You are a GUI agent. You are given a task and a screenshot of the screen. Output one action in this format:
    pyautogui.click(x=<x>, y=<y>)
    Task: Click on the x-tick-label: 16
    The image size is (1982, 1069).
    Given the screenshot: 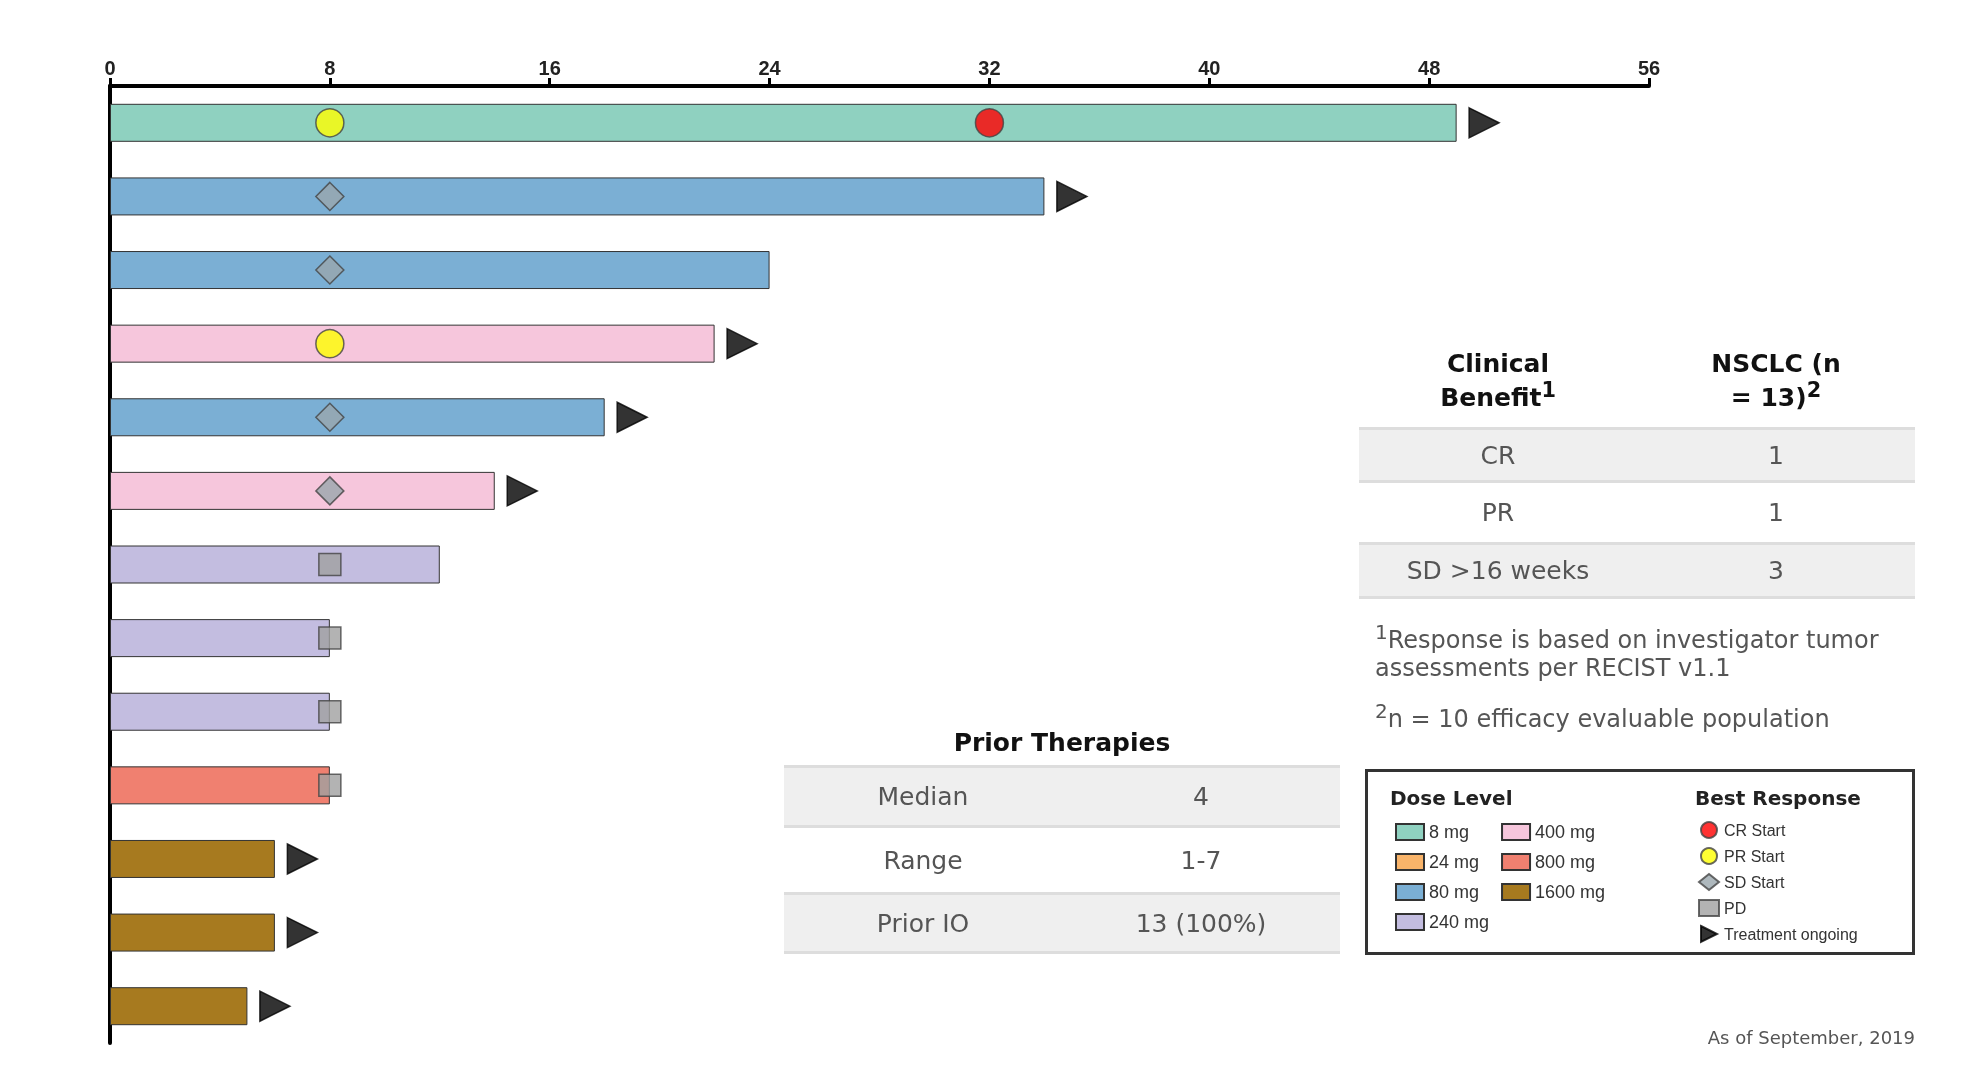 What is the action you would take?
    pyautogui.click(x=549, y=68)
    